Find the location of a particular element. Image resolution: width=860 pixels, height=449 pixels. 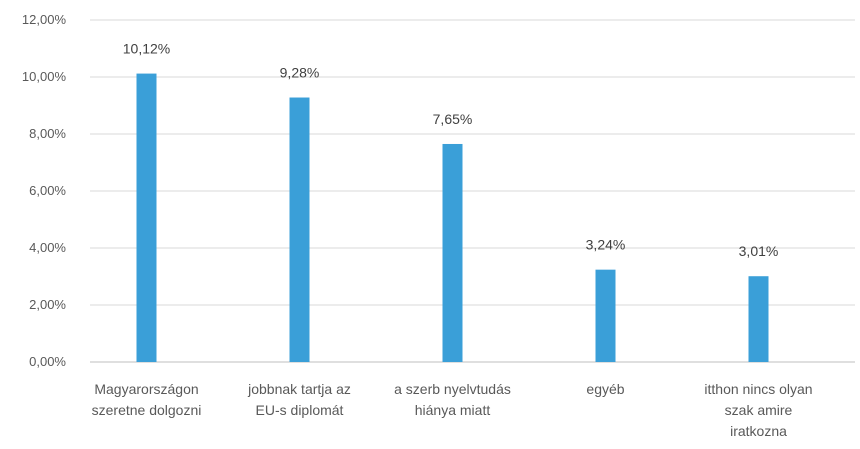

category-label: egyéb is located at coordinates (605, 389).